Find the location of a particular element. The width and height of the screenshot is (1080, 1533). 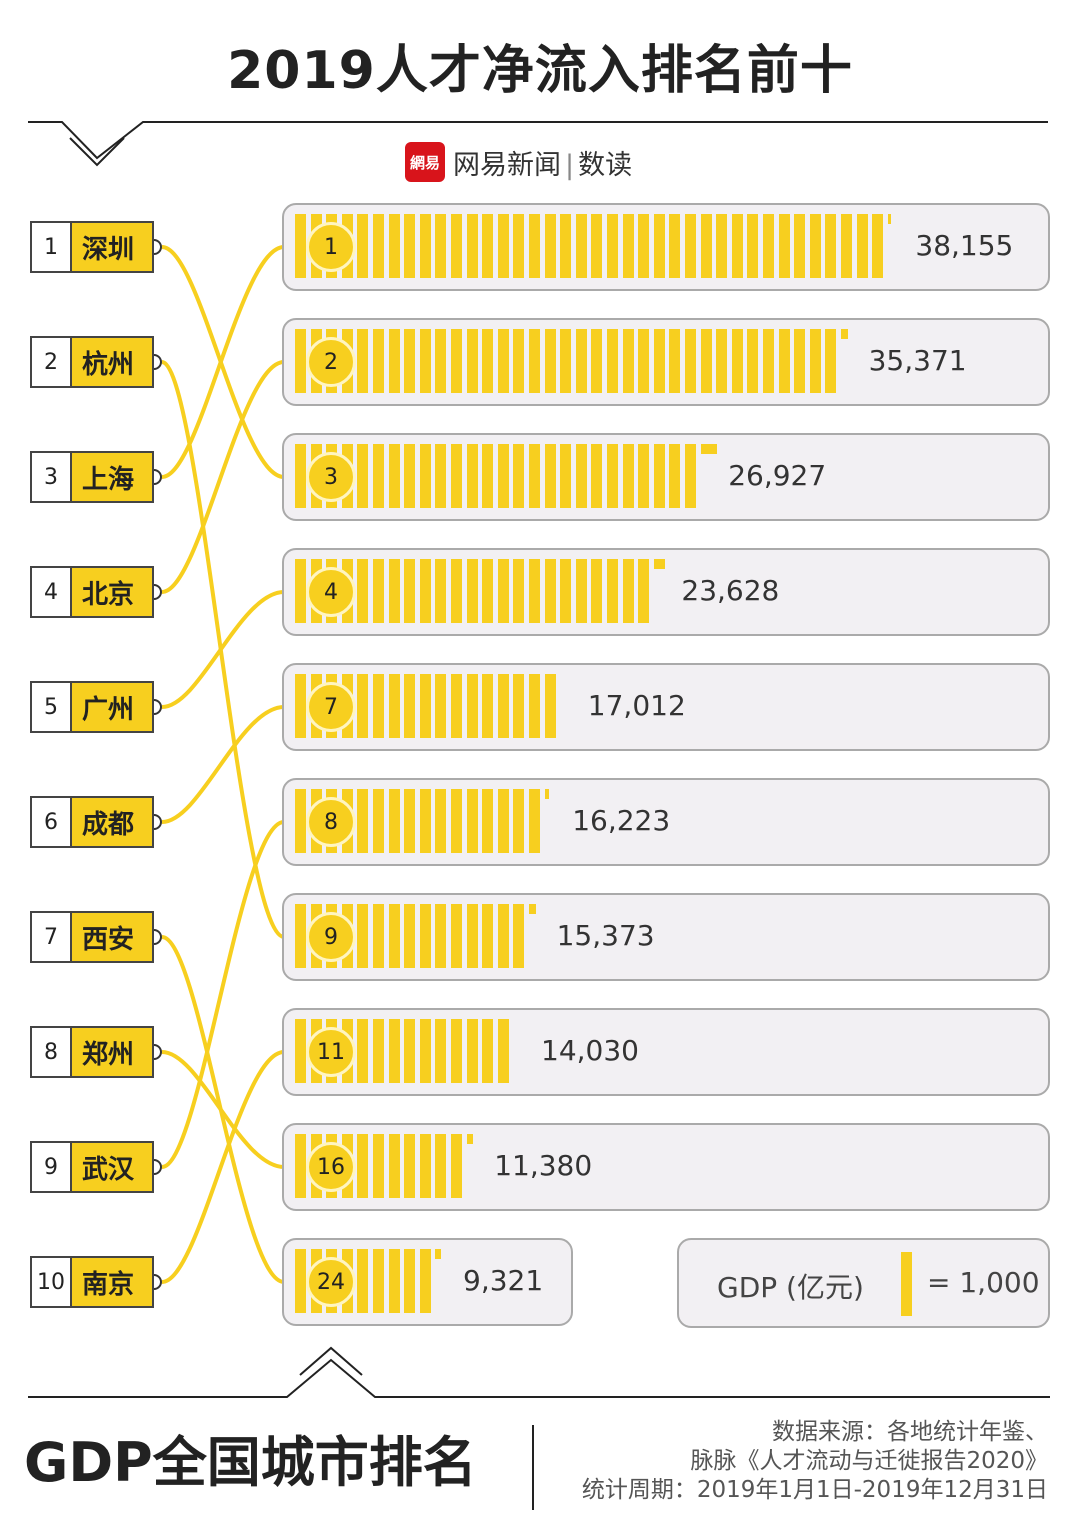

talent-rank: 5 is located at coordinates (52, 707).